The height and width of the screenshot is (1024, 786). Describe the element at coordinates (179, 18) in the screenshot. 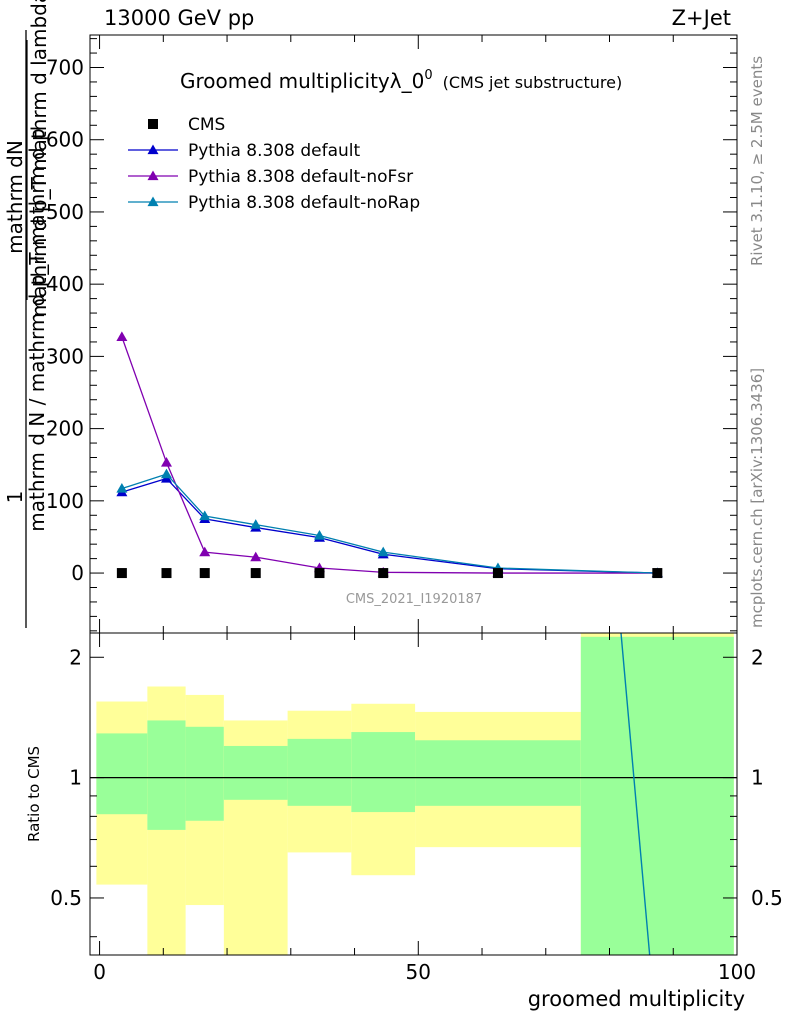

I see `header-beam: 13000 GeV pp` at that location.